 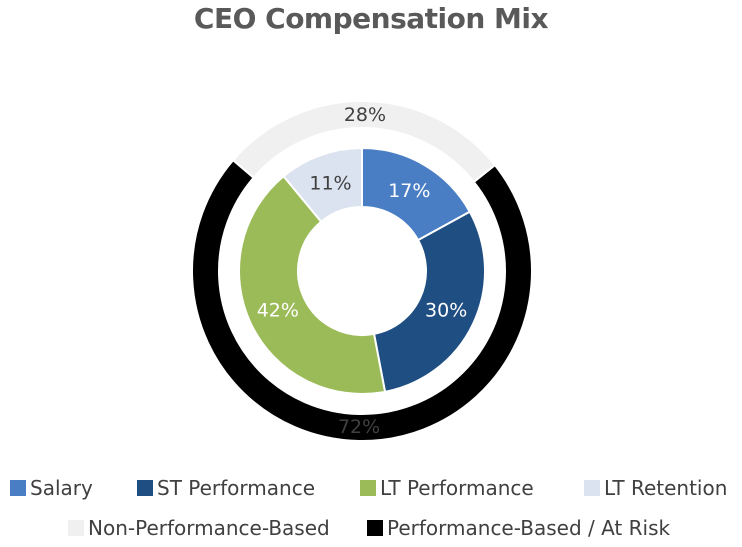 I want to click on data-label-st-performance: 30%, so click(x=446, y=311).